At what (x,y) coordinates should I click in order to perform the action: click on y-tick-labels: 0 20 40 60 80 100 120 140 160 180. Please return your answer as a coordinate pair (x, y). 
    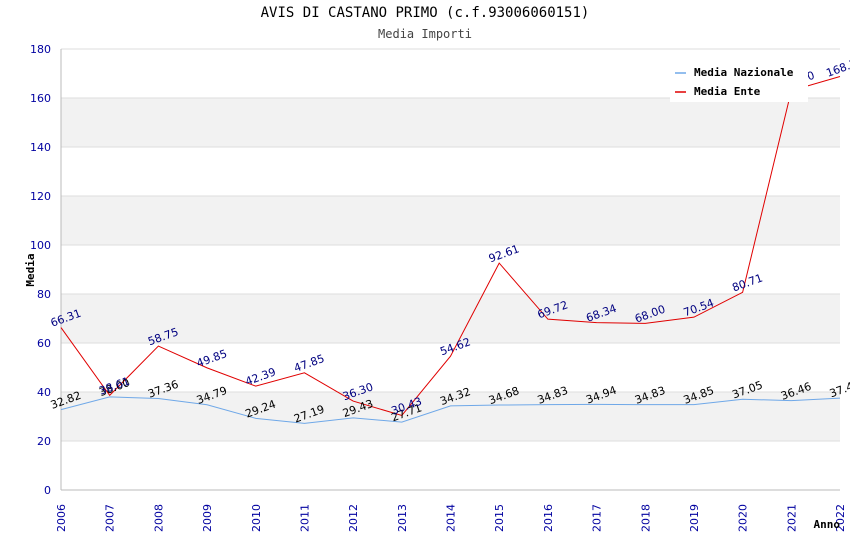
    Looking at the image, I should click on (40, 270).